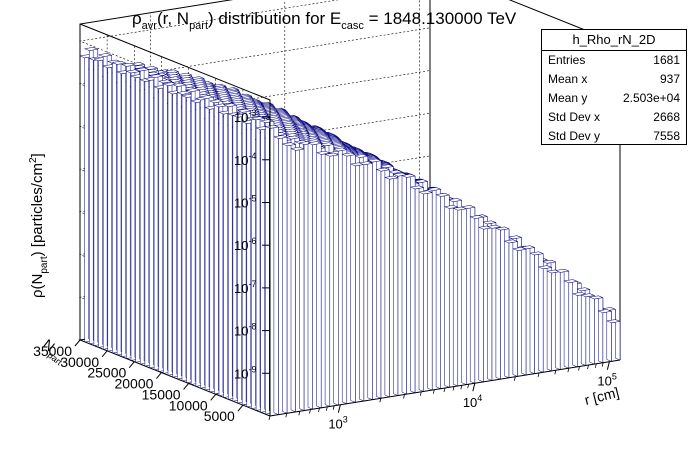  Describe the element at coordinates (568, 98) in the screenshot. I see `stats-label: Mean y` at that location.